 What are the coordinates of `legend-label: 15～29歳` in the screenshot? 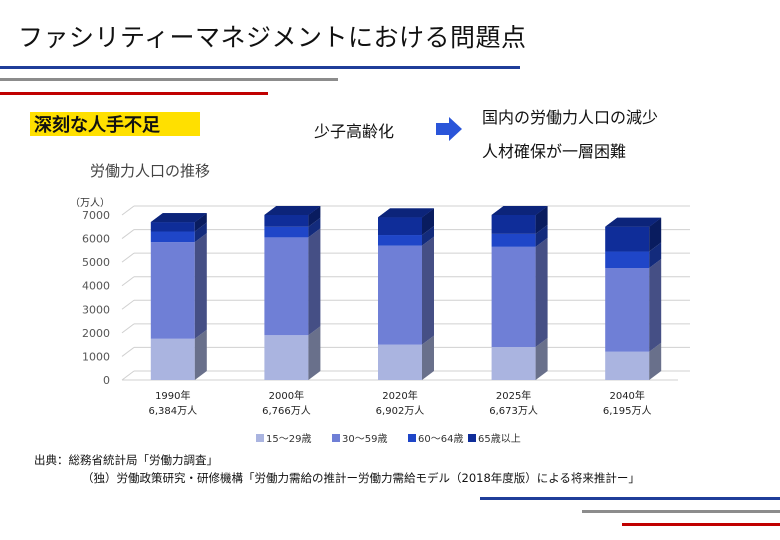 It's located at (288, 439).